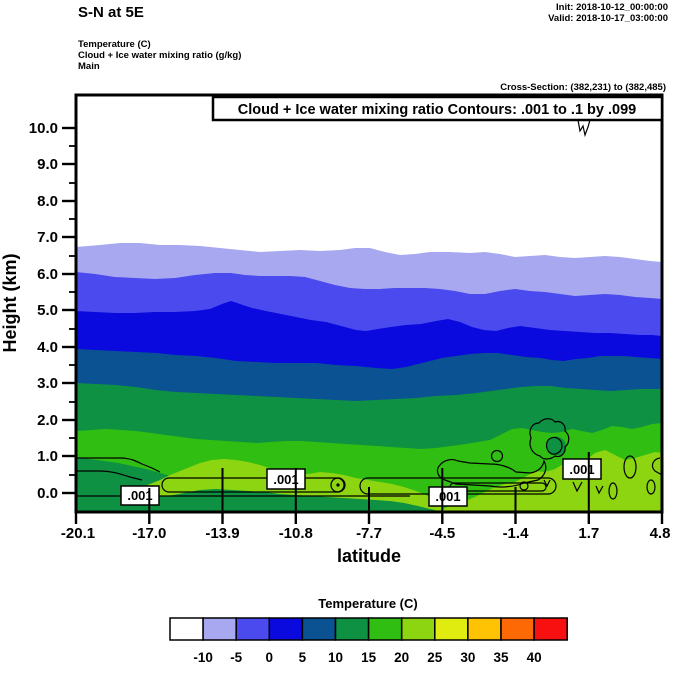 The height and width of the screenshot is (673, 674). Describe the element at coordinates (47, 310) in the screenshot. I see `y-tick-label: 5.0` at that location.